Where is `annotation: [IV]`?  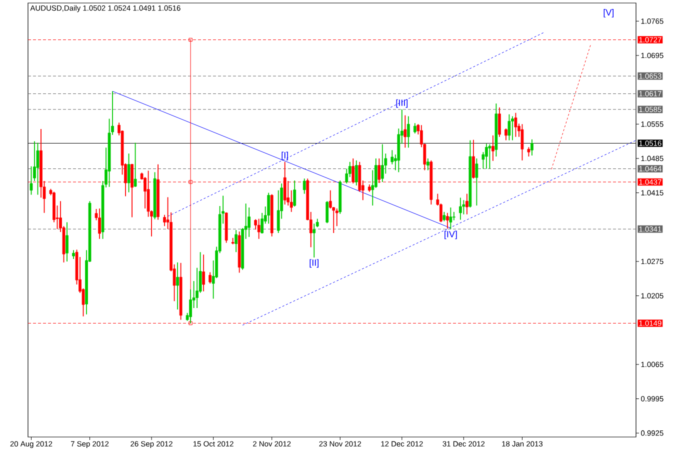 annotation: [IV] is located at coordinates (450, 235).